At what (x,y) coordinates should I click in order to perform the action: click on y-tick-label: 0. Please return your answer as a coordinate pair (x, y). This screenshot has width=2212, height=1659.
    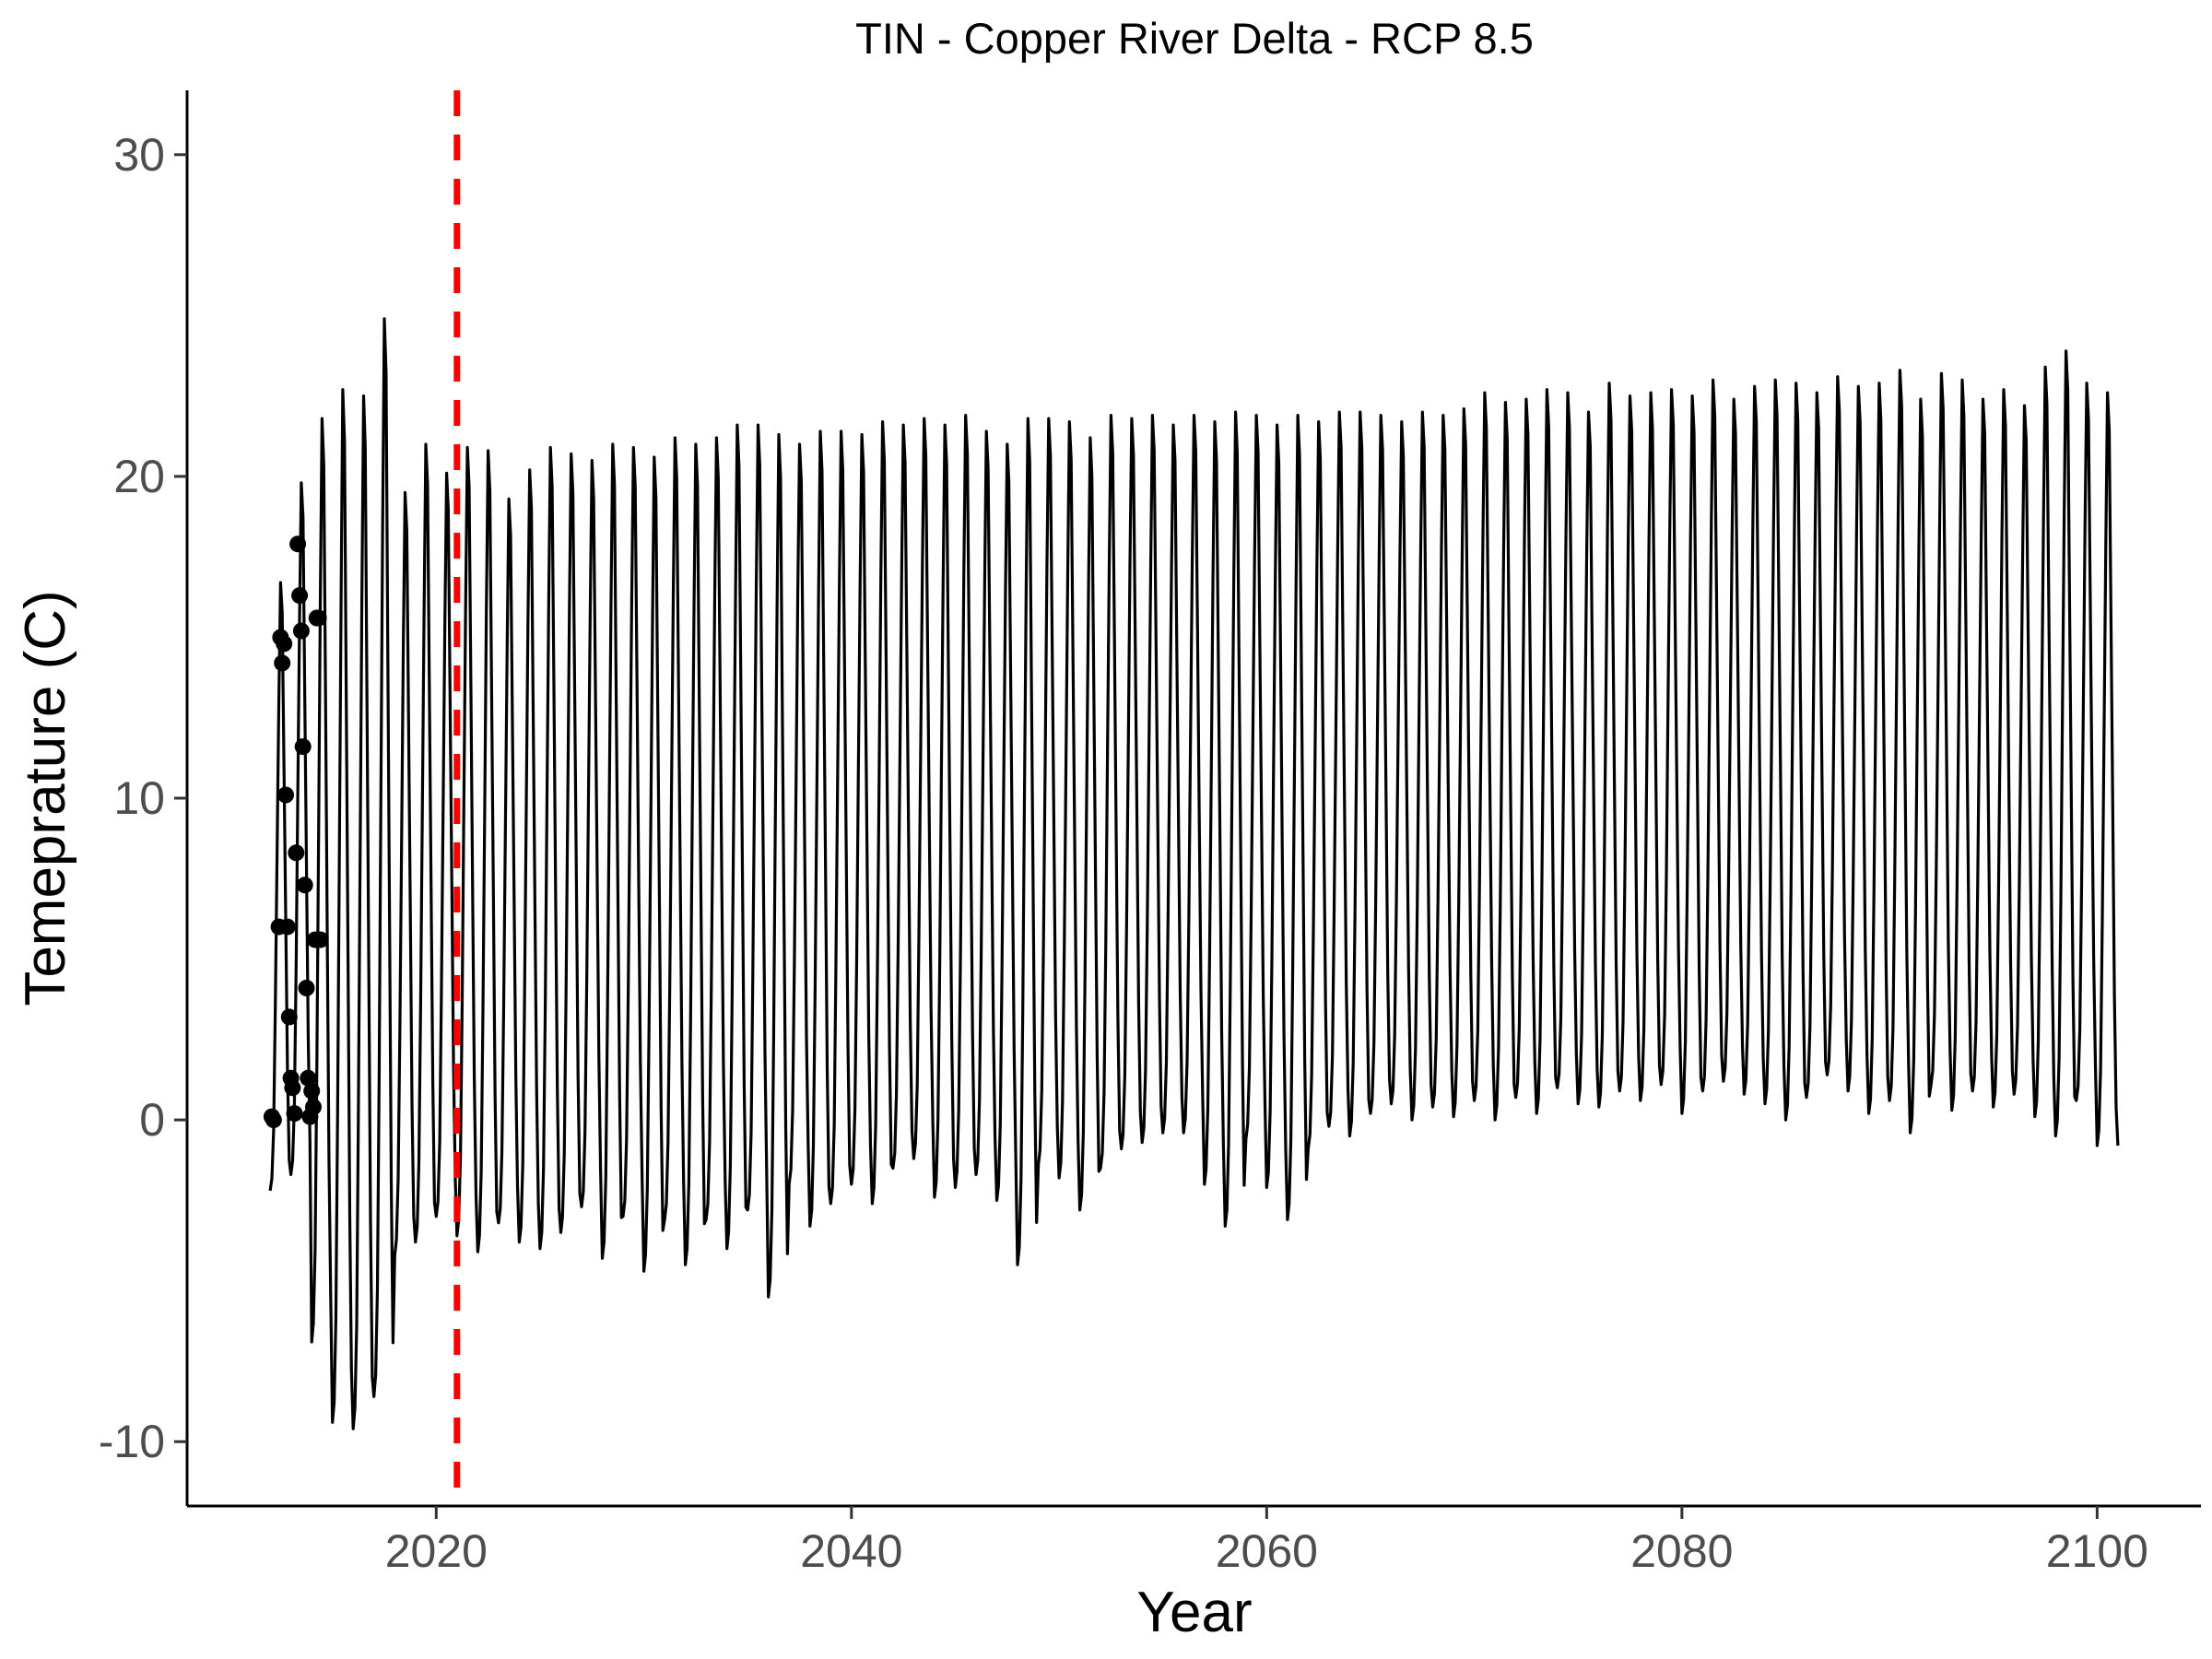
    Looking at the image, I should click on (152, 1120).